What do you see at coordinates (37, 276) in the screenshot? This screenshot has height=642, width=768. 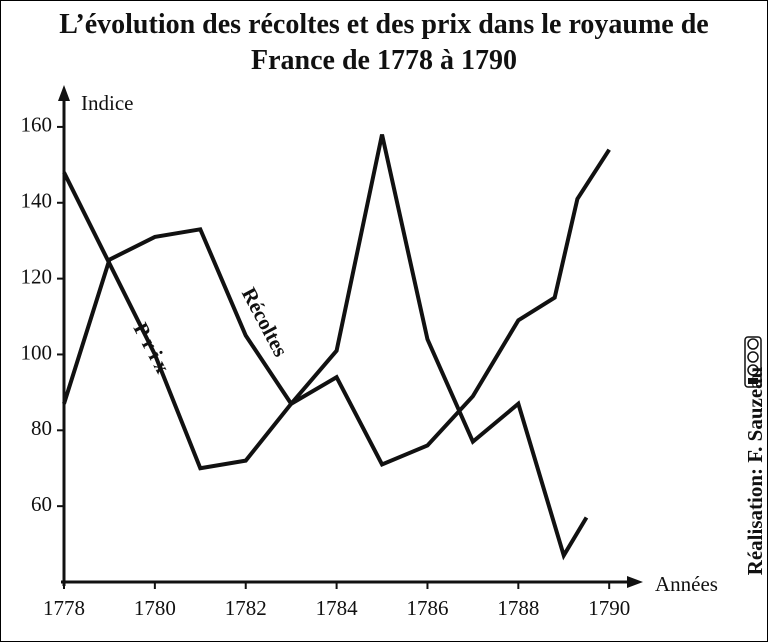 I see `y-tick-label: 120` at bounding box center [37, 276].